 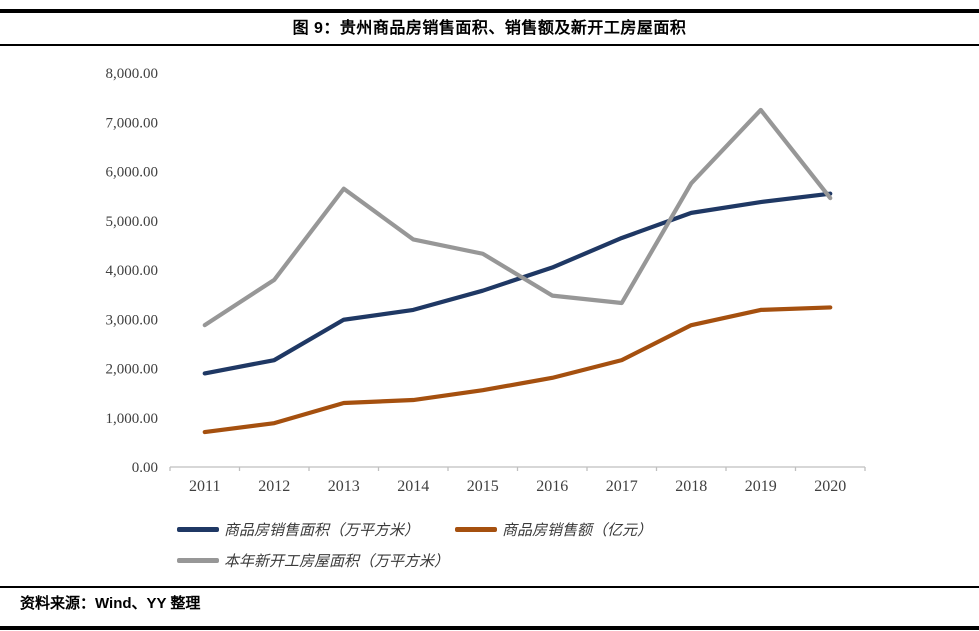 What do you see at coordinates (132, 370) in the screenshot?
I see `y-tick-label: 2,000.00` at bounding box center [132, 370].